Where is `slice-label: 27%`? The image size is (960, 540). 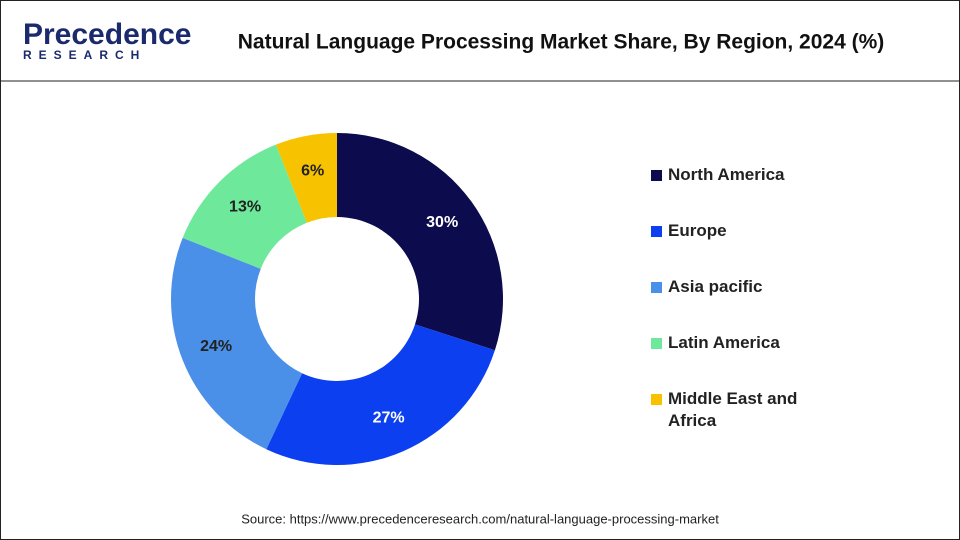
slice-label: 27% is located at coordinates (389, 418).